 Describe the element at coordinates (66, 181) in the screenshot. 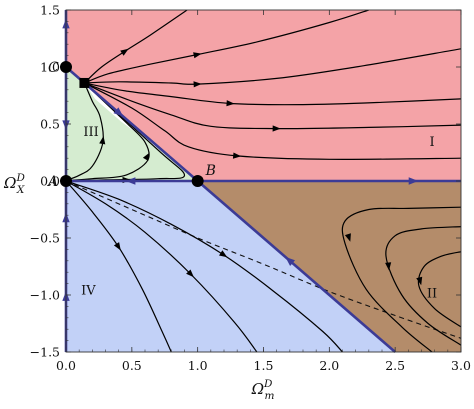

I see `fixed-point-A` at that location.